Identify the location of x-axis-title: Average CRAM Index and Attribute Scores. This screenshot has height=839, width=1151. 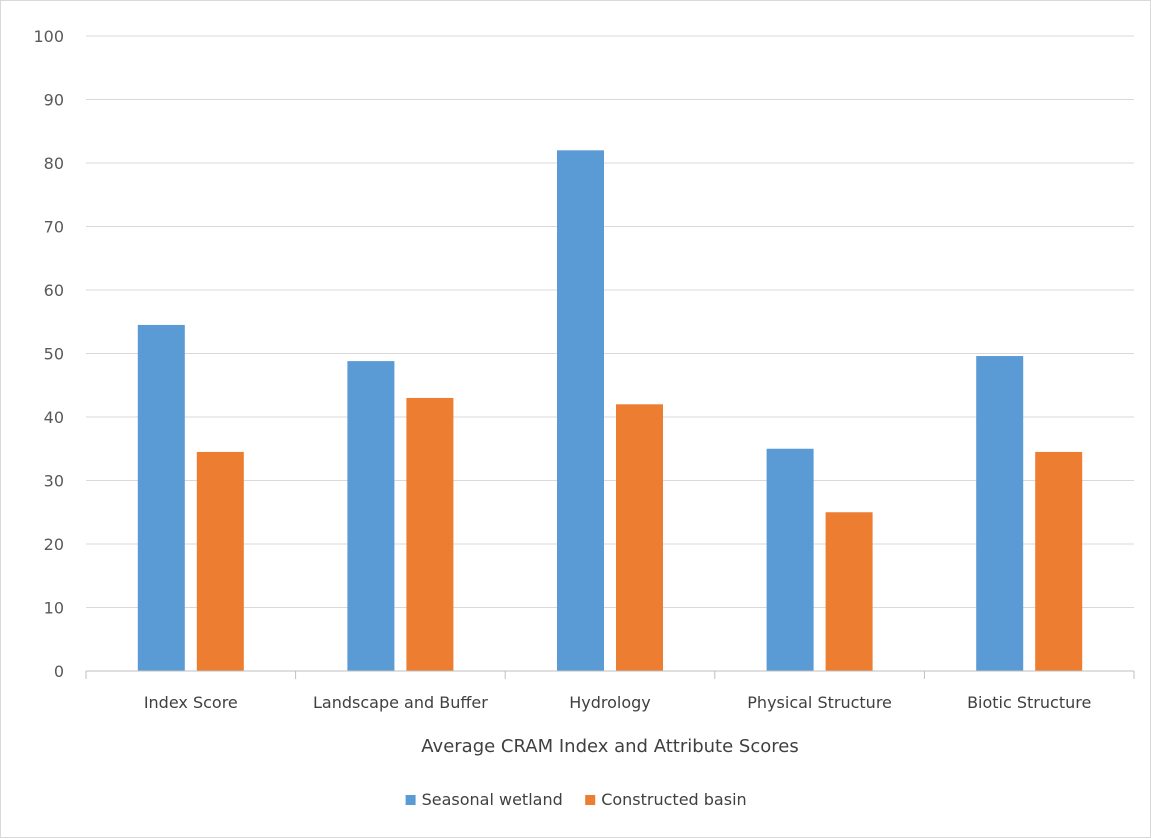
(609, 746).